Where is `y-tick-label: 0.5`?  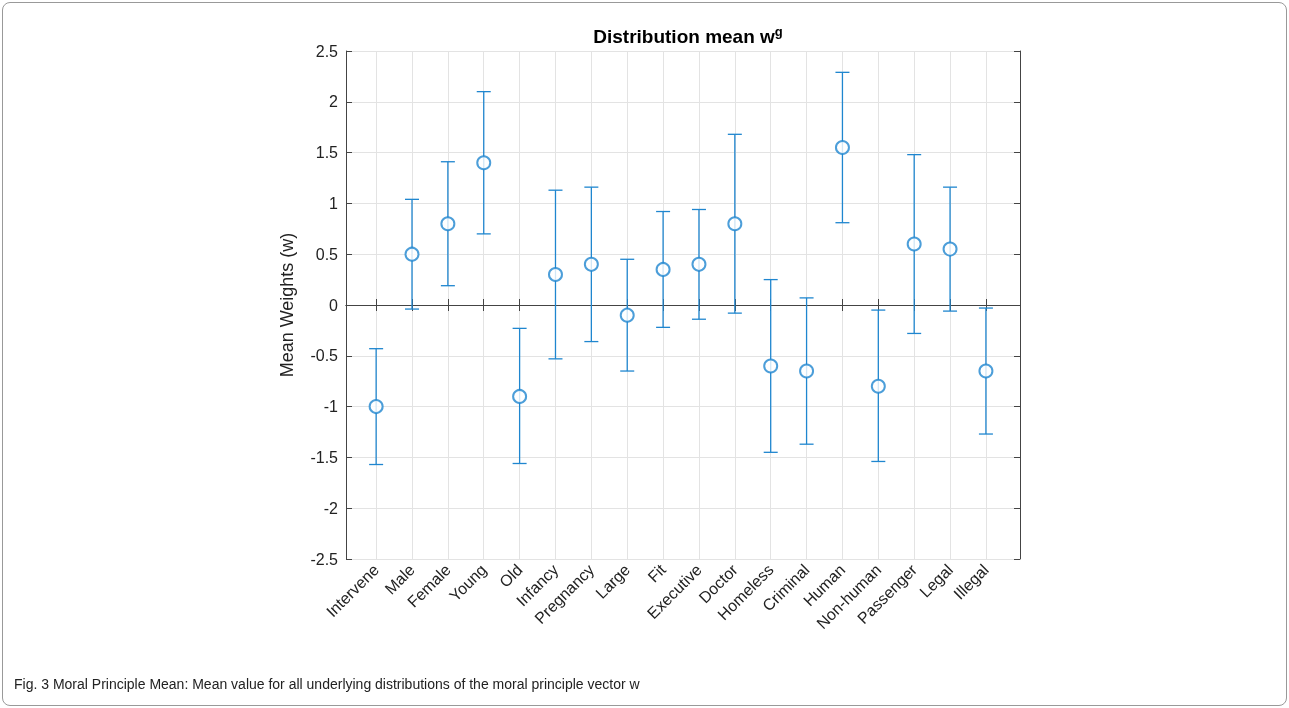 y-tick-label: 0.5 is located at coordinates (327, 254).